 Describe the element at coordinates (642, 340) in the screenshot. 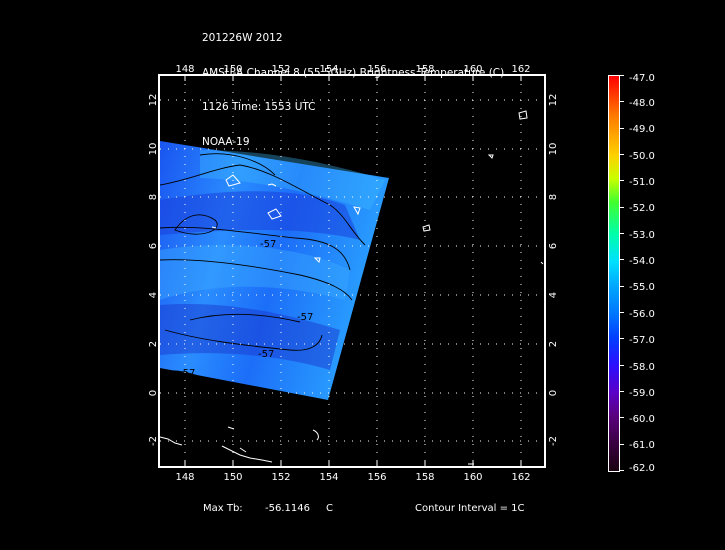

I see `colorbar-label: -57.0` at that location.